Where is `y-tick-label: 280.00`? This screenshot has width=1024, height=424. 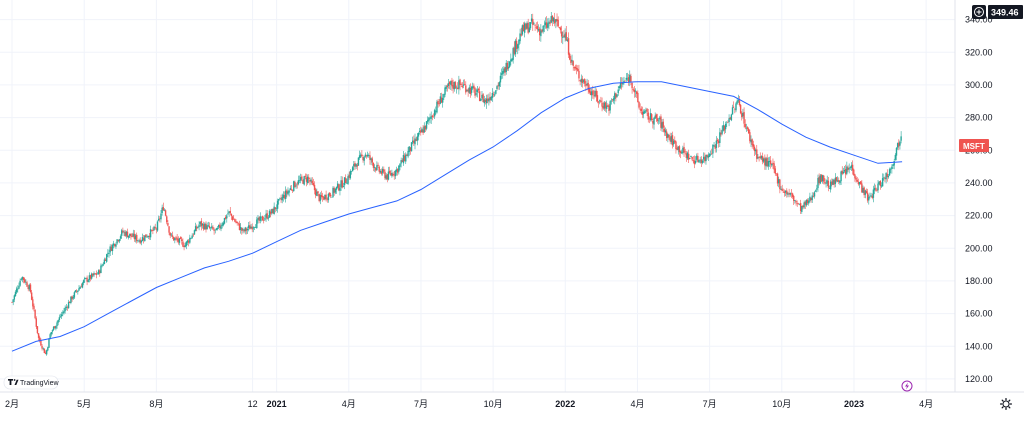 y-tick-label: 280.00 is located at coordinates (979, 118).